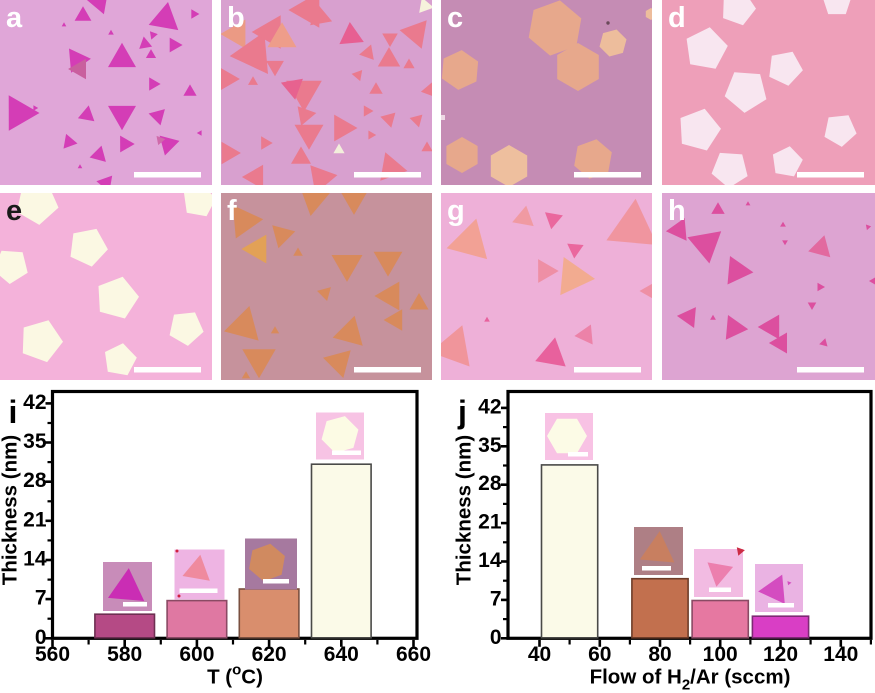 The height and width of the screenshot is (693, 875). What do you see at coordinates (690, 679) in the screenshot?
I see `svg-text: Flow of H2/Ar (sccm)` at bounding box center [690, 679].